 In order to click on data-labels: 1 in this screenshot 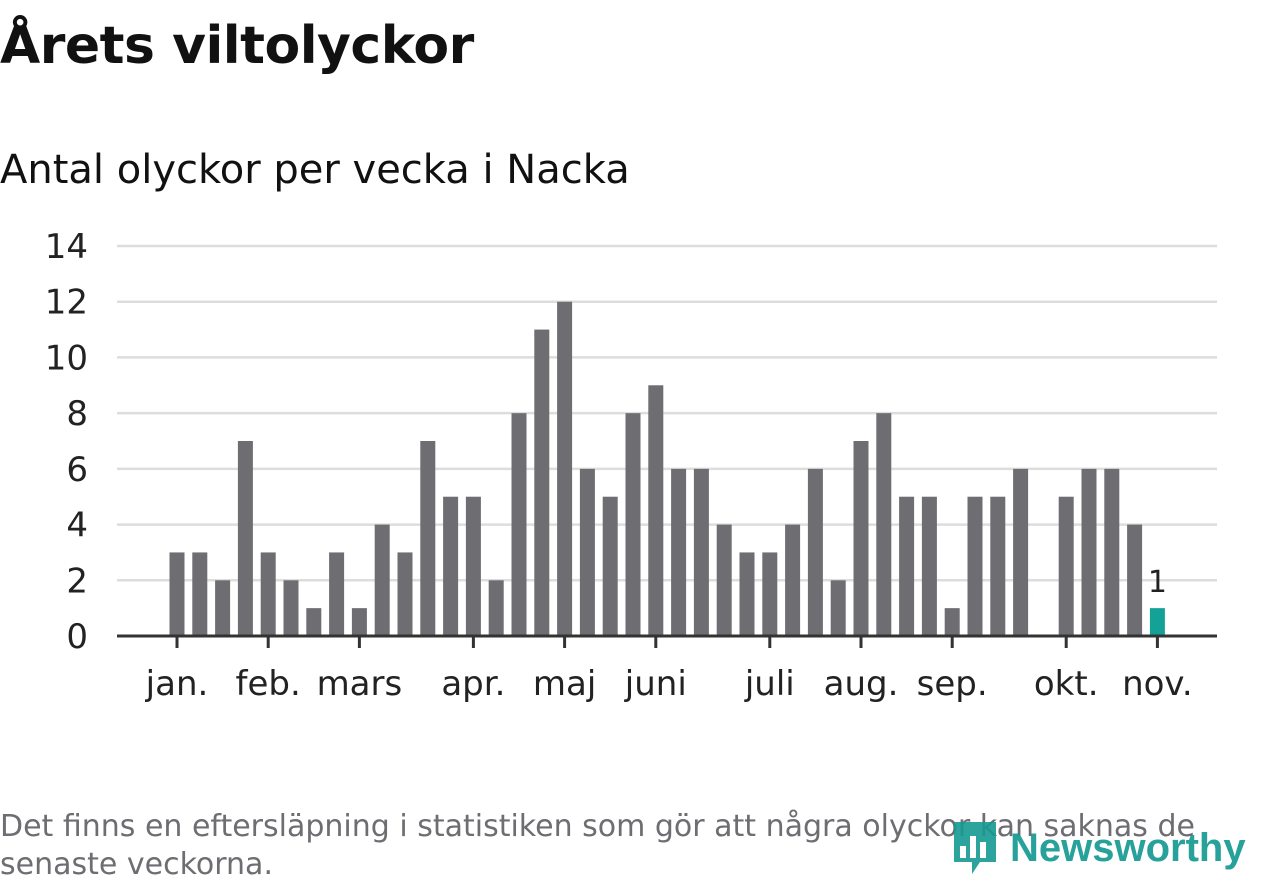, I will do `click(1157, 582)`.